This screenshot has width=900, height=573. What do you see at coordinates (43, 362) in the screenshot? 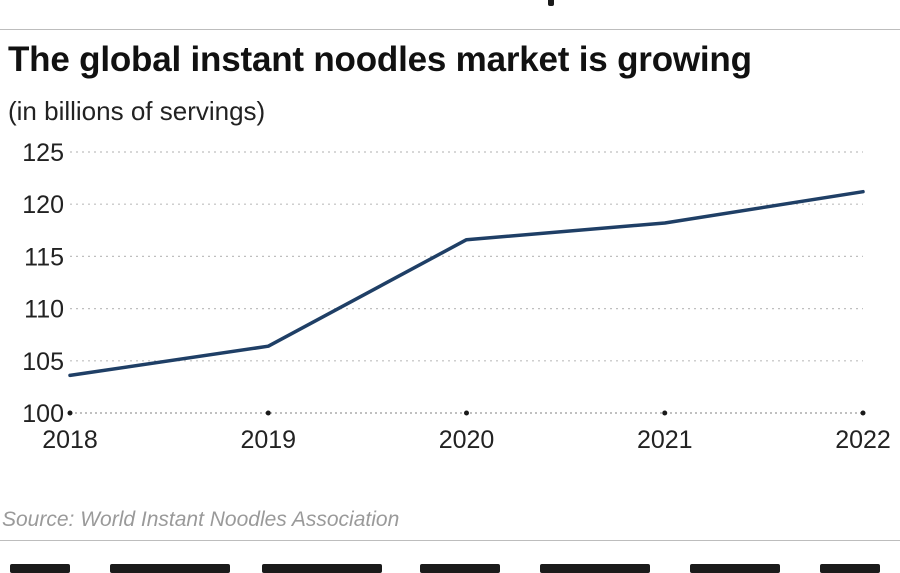
I see `y-tick-label: 105` at bounding box center [43, 362].